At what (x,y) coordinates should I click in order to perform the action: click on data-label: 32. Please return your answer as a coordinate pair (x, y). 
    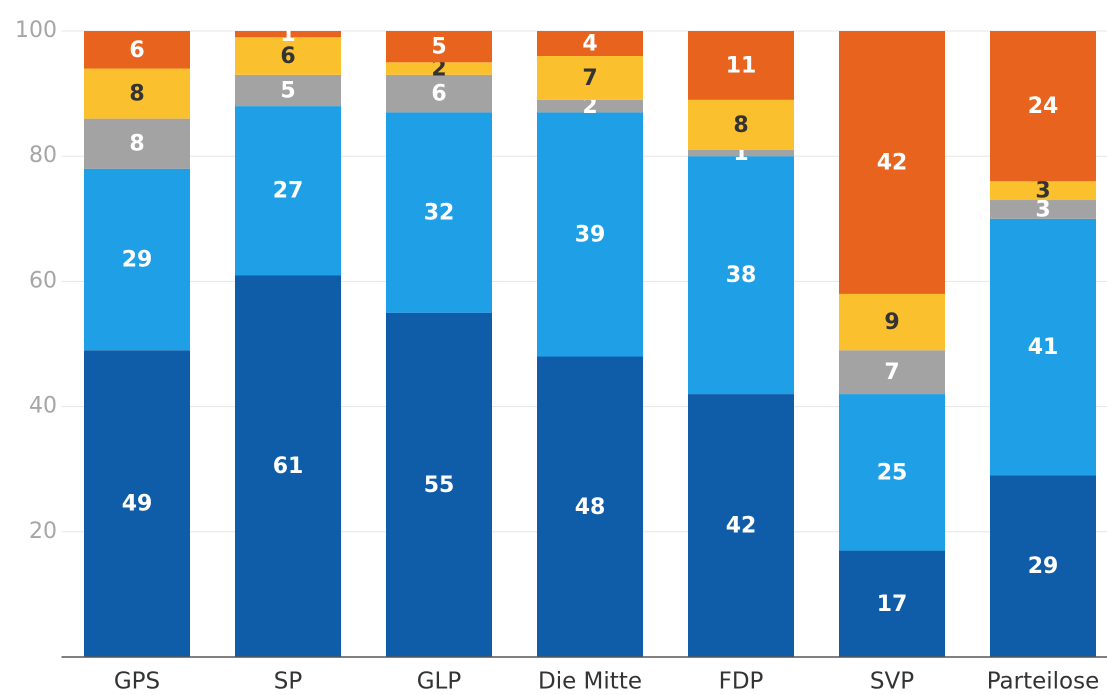
    Looking at the image, I should click on (439, 213).